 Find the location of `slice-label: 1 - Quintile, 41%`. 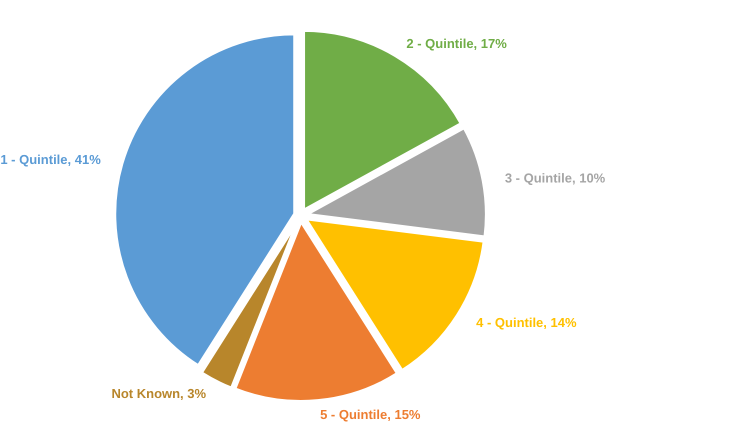

slice-label: 1 - Quintile, 41% is located at coordinates (51, 160).